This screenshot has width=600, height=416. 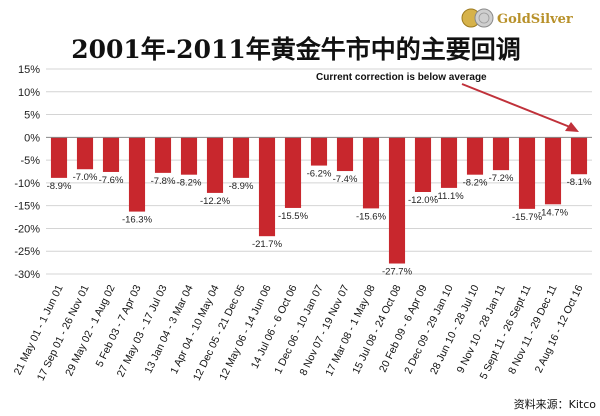 I want to click on y-tick-label: -20%, so click(x=27, y=229).